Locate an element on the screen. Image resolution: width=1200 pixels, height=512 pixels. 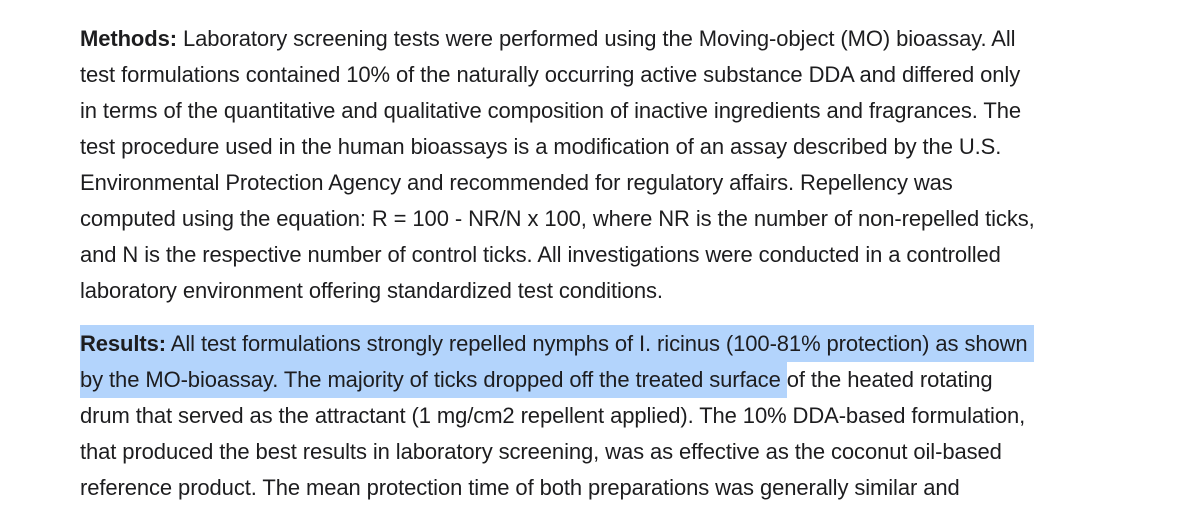
text-segment: of the heated rotating is located at coordinates (889, 379).